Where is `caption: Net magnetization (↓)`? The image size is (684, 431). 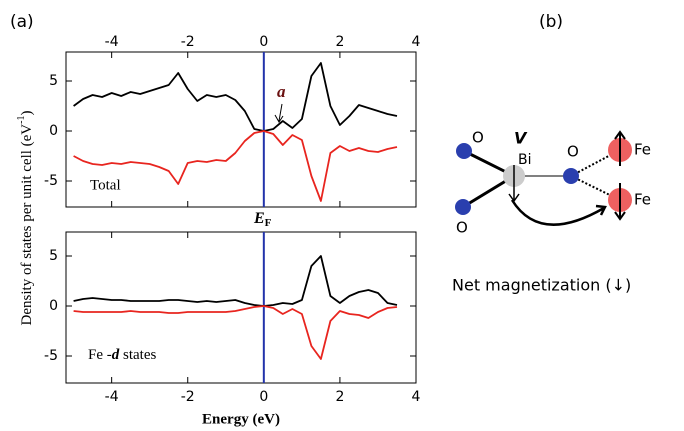
caption: Net magnetization (↓) is located at coordinates (541, 285).